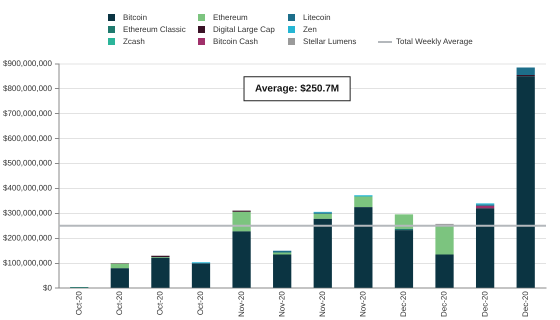  Describe the element at coordinates (154, 29) in the screenshot. I see `legend-label: Ethereum Classic` at that location.